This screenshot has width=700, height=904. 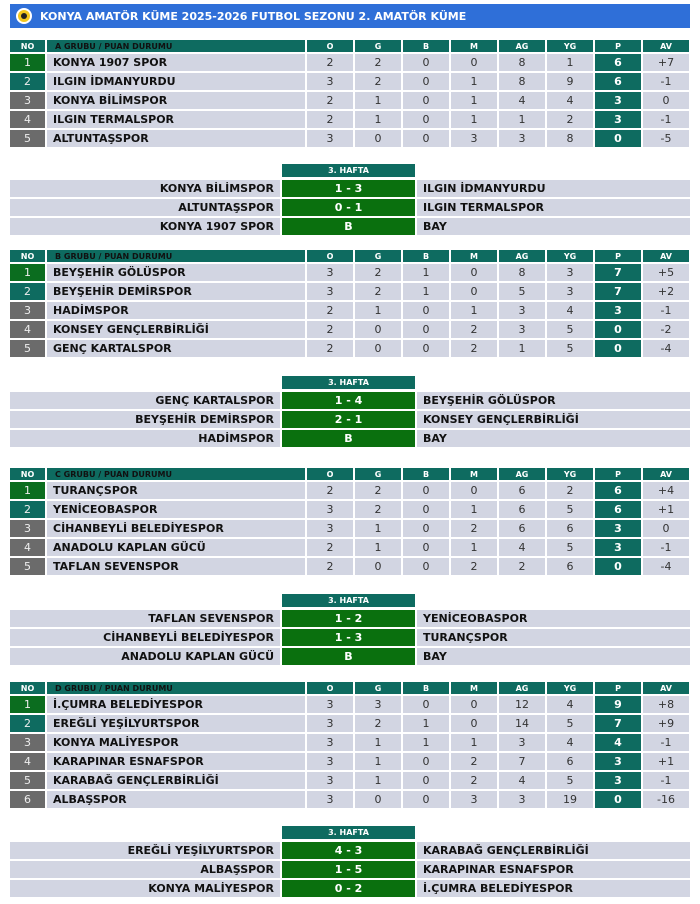 What do you see at coordinates (553, 188) in the screenshot?
I see `away-team: ILGIN İDMANYURDU` at bounding box center [553, 188].